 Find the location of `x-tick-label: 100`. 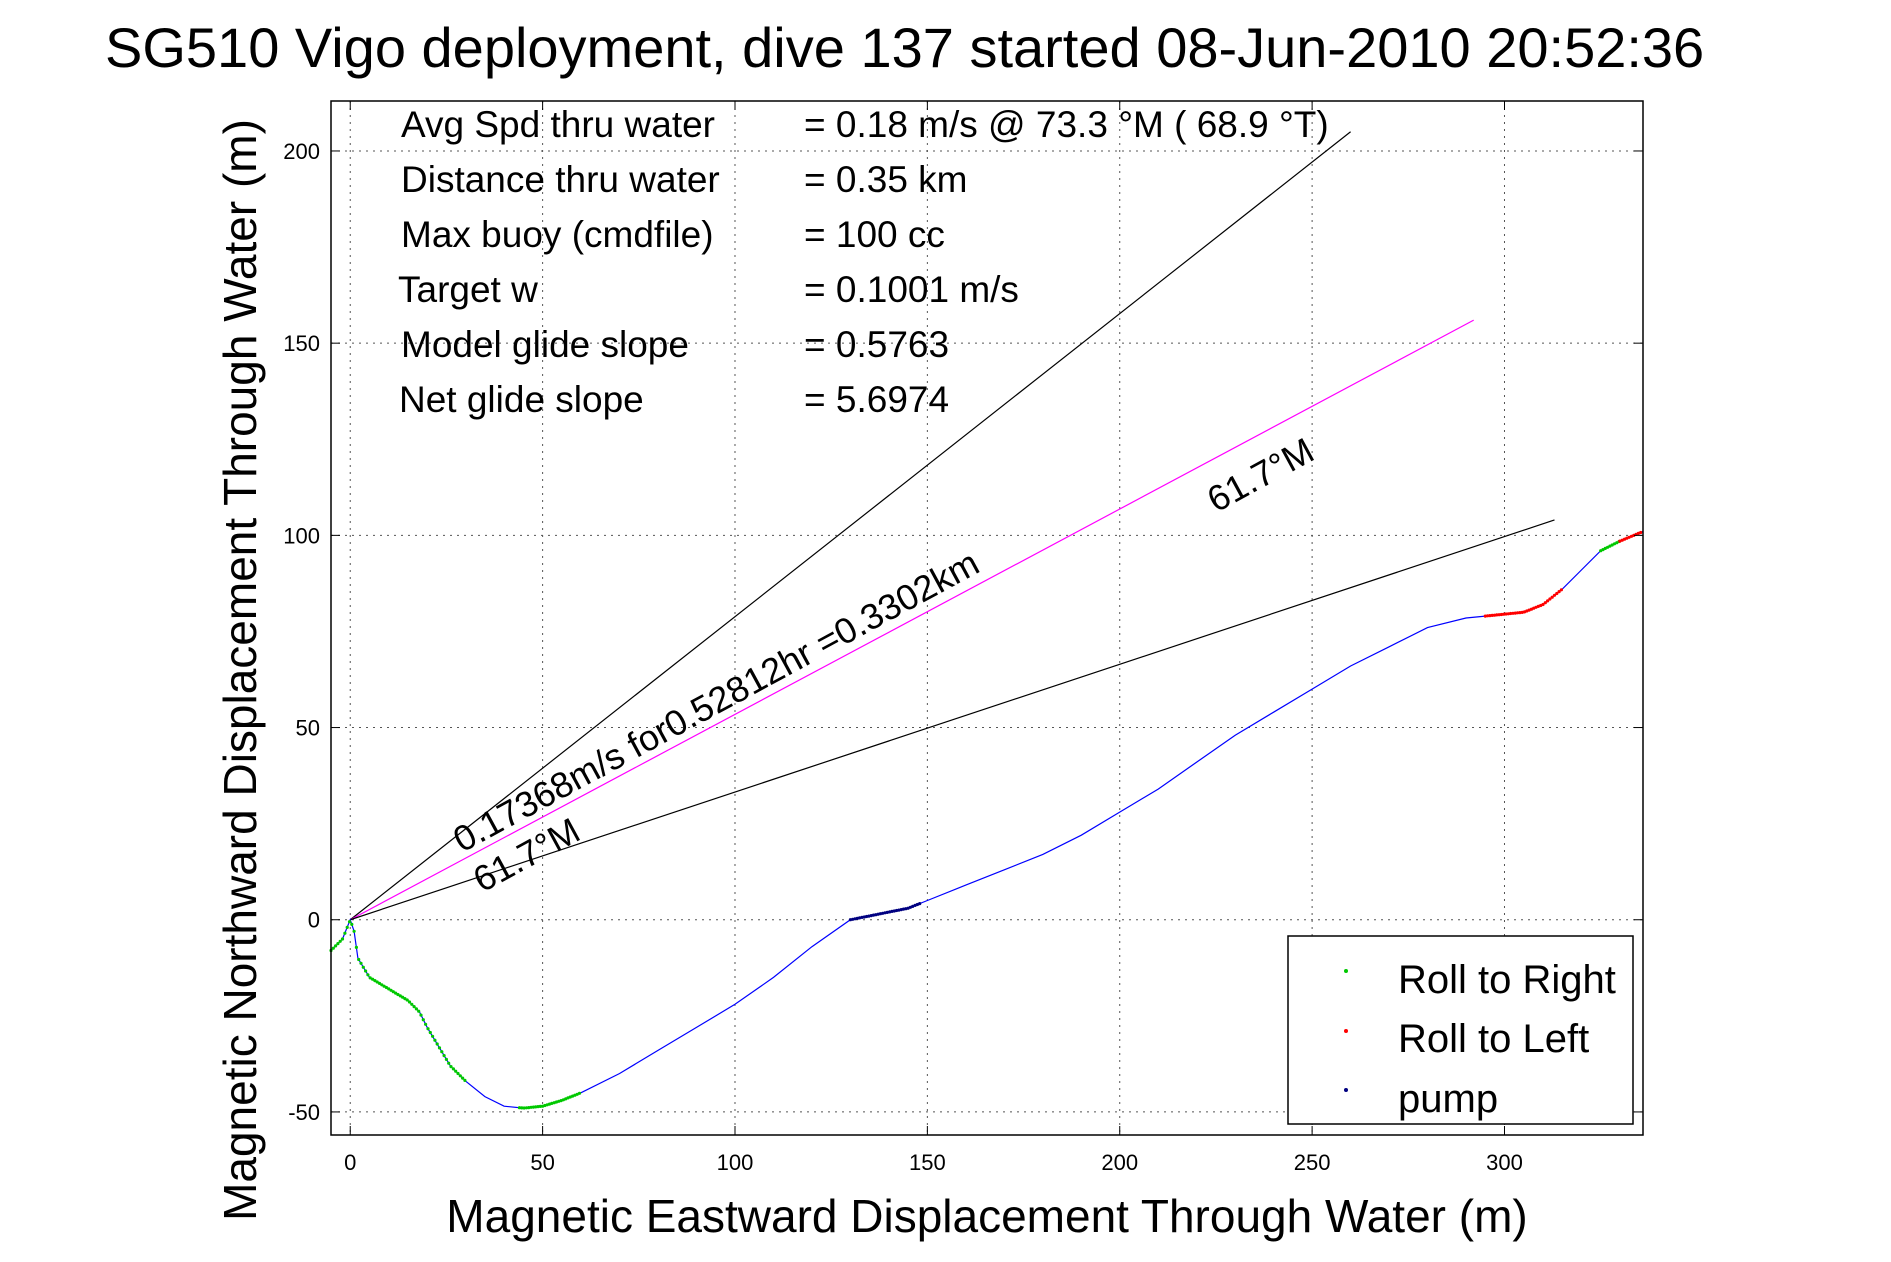

x-tick-label: 100 is located at coordinates (735, 1162).